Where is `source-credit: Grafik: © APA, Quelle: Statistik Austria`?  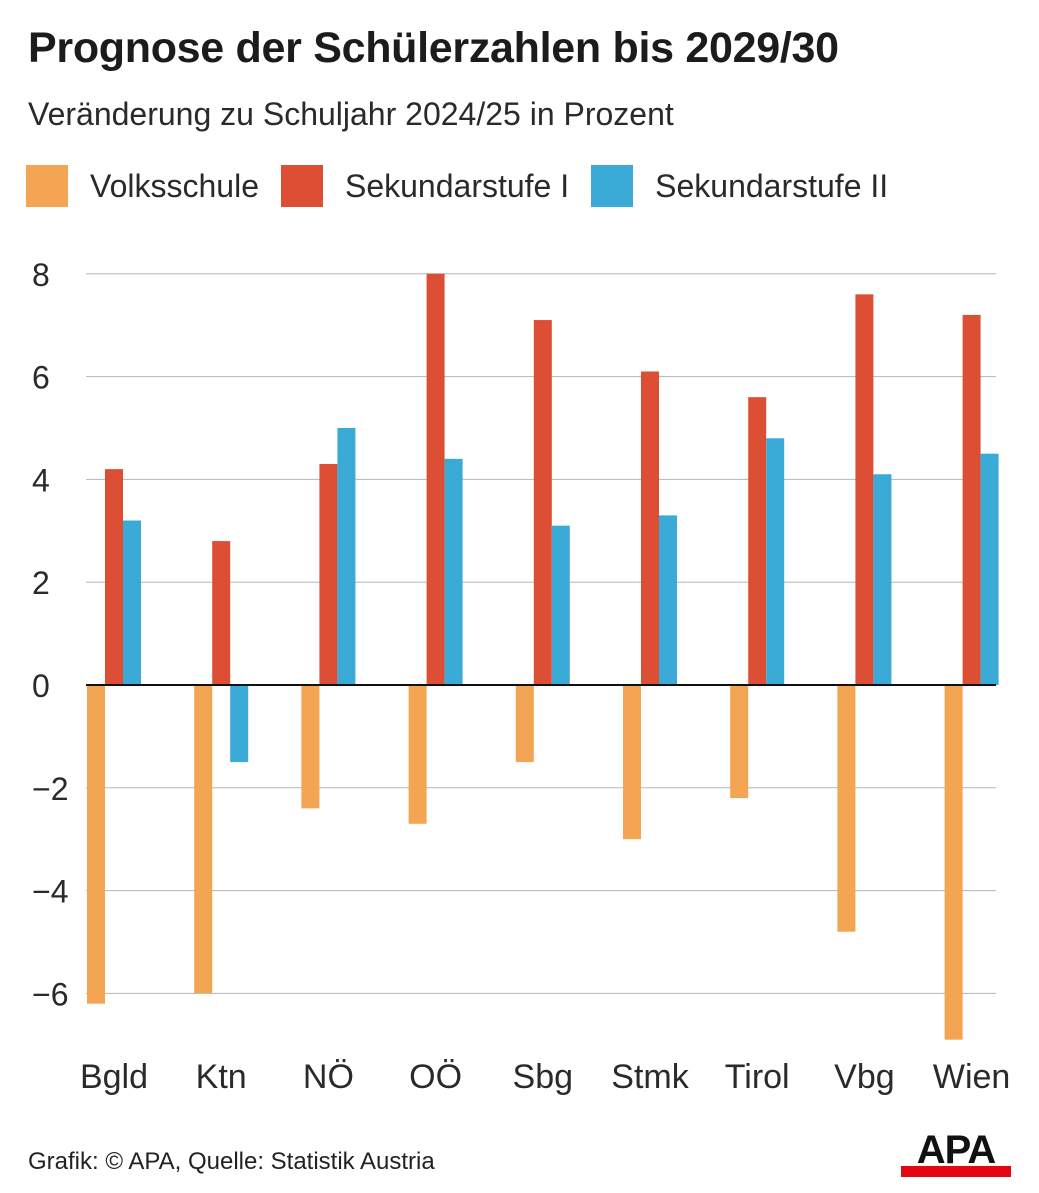 source-credit: Grafik: © APA, Quelle: Statistik Austria is located at coordinates (231, 1161).